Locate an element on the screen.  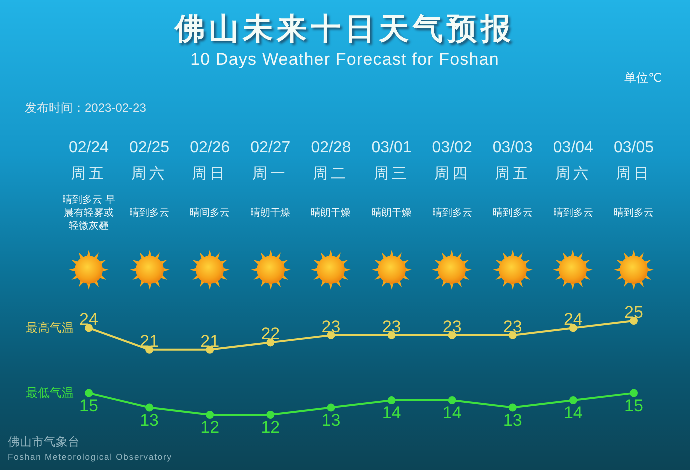
chart-subtitle: 10 Days Weather Forecast for Foshan is located at coordinates (345, 59).